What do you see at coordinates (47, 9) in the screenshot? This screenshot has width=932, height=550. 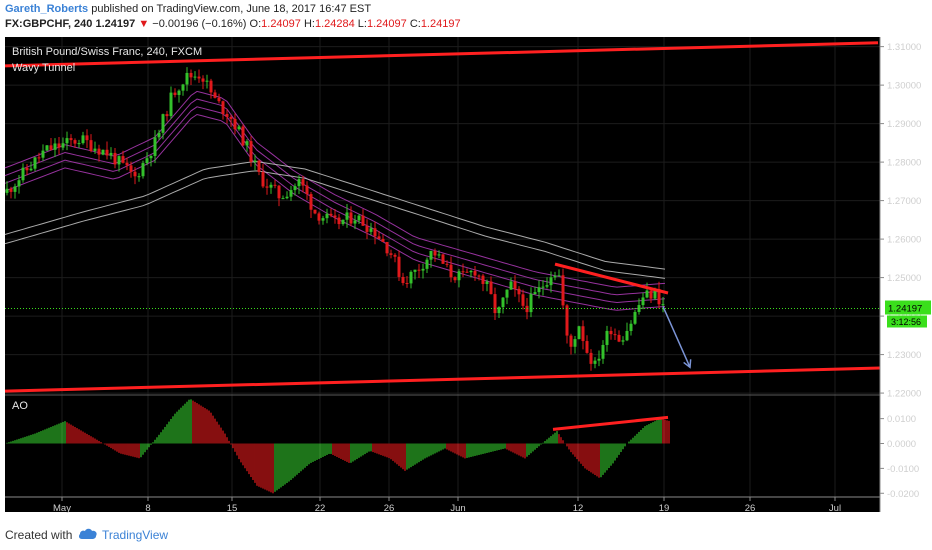 I see `author-link: Gareth_Roberts` at bounding box center [47, 9].